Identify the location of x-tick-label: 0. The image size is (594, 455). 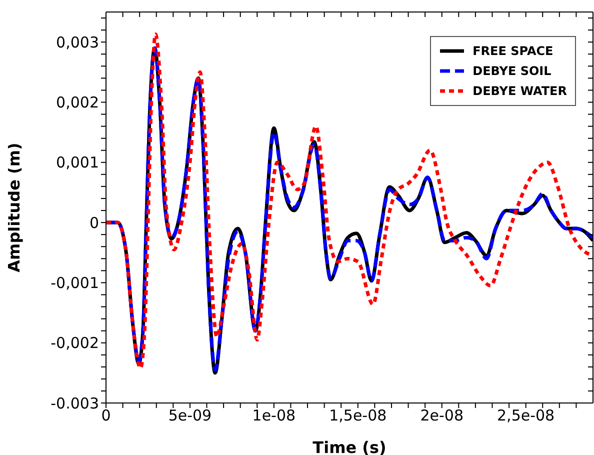
(106, 415).